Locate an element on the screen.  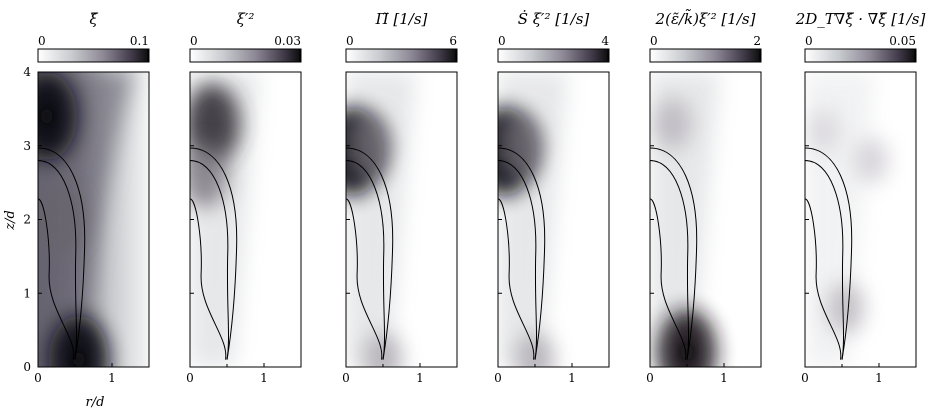
panel-4: 0 1 0 4 Ṡ ξ′² [1/s] is located at coordinates (552, 197).